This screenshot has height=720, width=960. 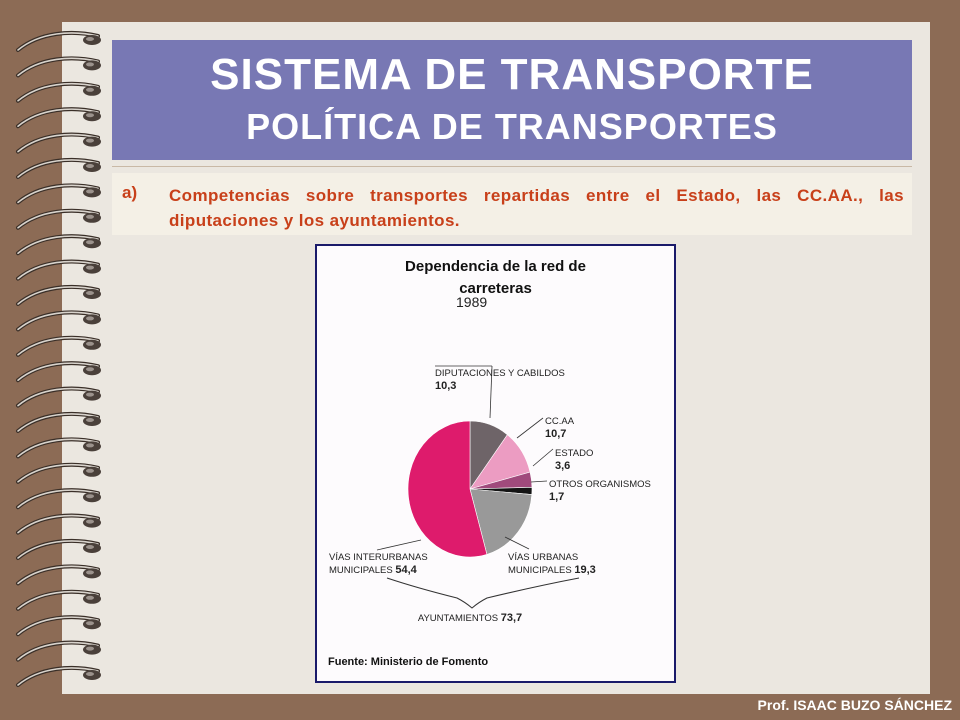 What do you see at coordinates (543, 557) in the screenshot?
I see `label-vias-urbanas-name: VÍAS URBANAS` at bounding box center [543, 557].